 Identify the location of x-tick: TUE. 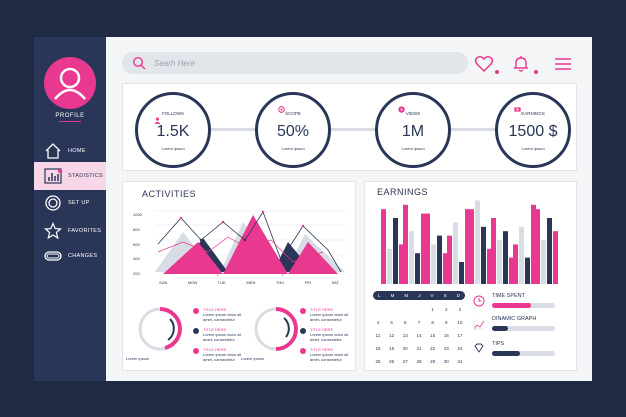
(221, 282).